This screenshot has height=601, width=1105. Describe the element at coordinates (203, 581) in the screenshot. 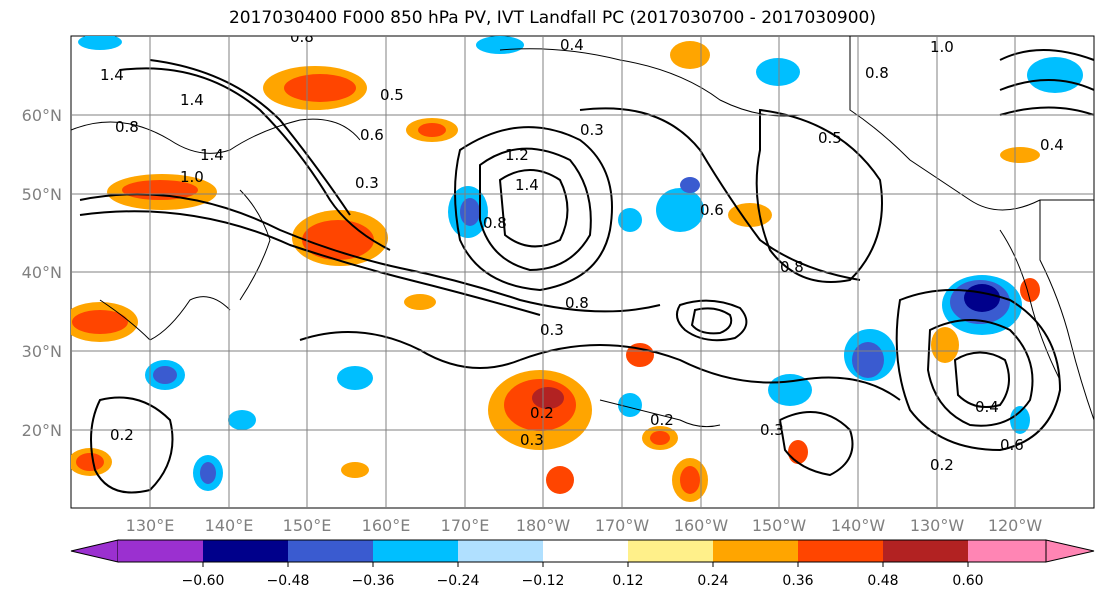

I see `colorbar-tick-label: −0.60` at that location.